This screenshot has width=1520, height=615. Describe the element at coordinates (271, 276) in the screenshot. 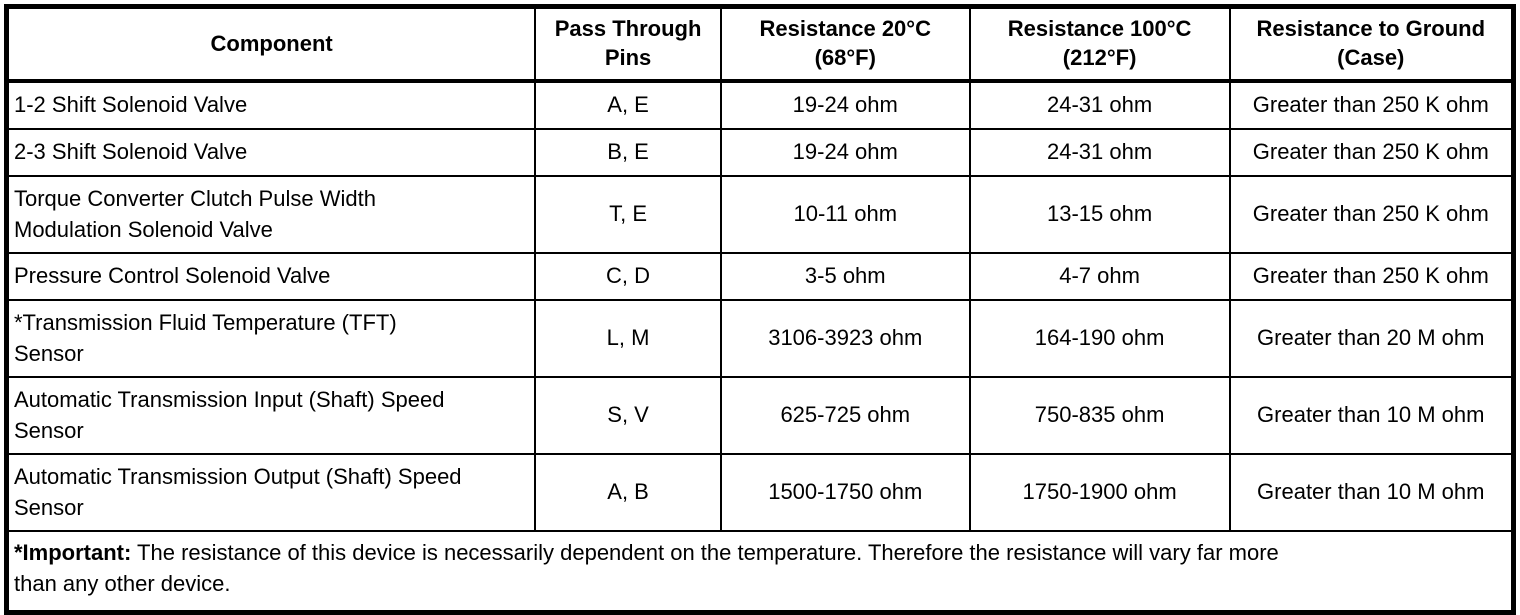

I see `cell-component: Pressure Control Solenoid Valve` at that location.